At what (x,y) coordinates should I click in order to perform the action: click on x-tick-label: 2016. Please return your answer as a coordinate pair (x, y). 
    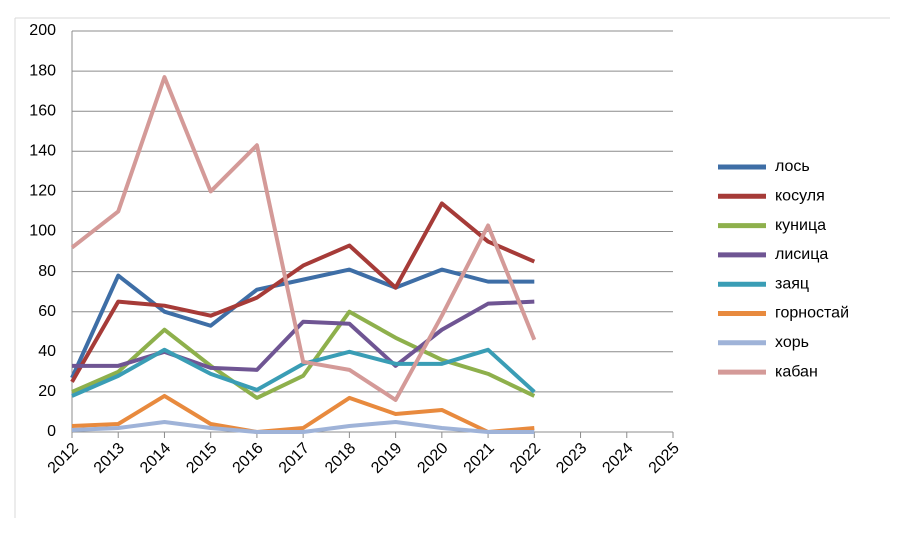
    Looking at the image, I should click on (248, 458).